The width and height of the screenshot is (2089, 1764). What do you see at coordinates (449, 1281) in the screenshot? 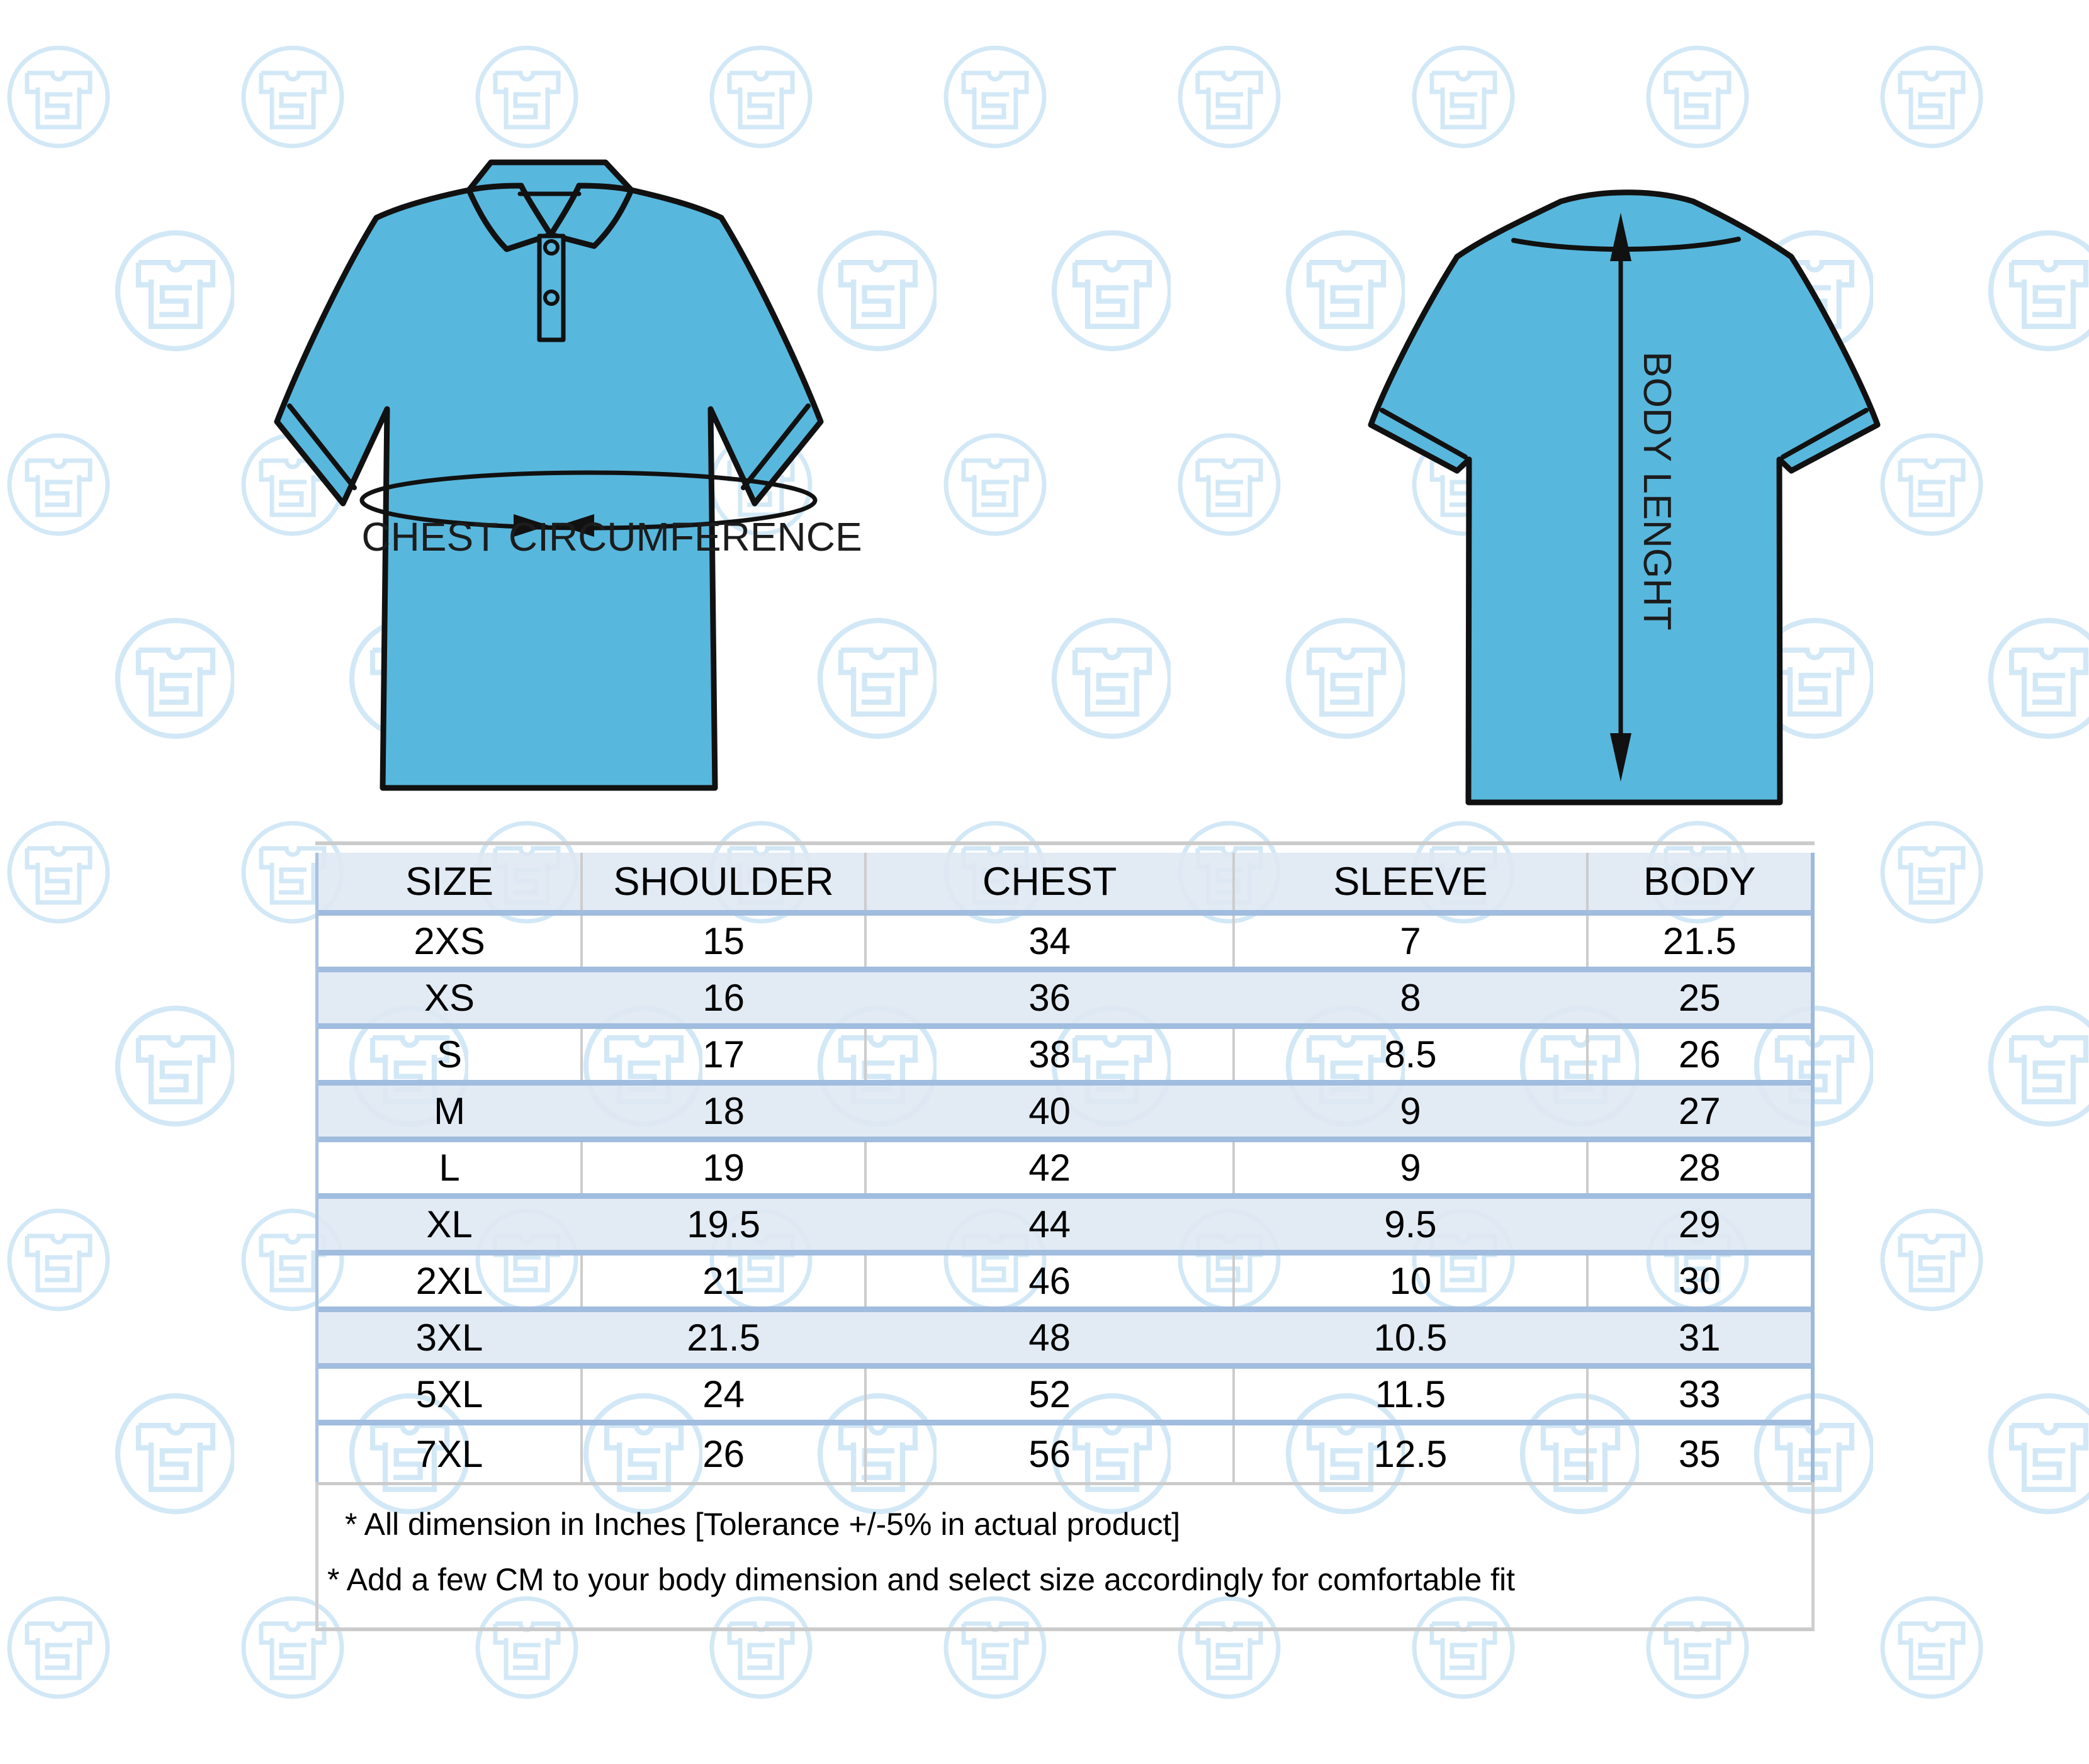
I see `size-cell: 2XL` at bounding box center [449, 1281].